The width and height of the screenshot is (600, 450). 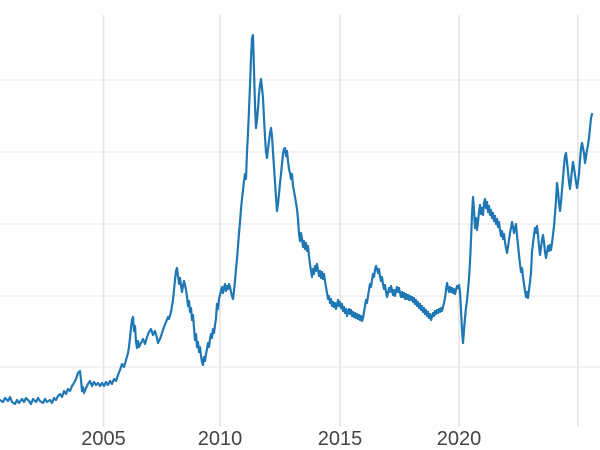 What do you see at coordinates (281, 439) in the screenshot?
I see `x-axis-tick-labels: 2005 2010 2015 2020` at bounding box center [281, 439].